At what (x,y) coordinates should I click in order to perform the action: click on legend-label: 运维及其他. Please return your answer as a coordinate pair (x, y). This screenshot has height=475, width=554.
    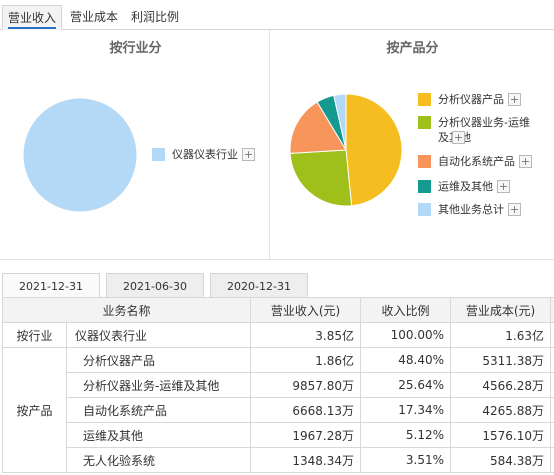
    Looking at the image, I should click on (465, 186).